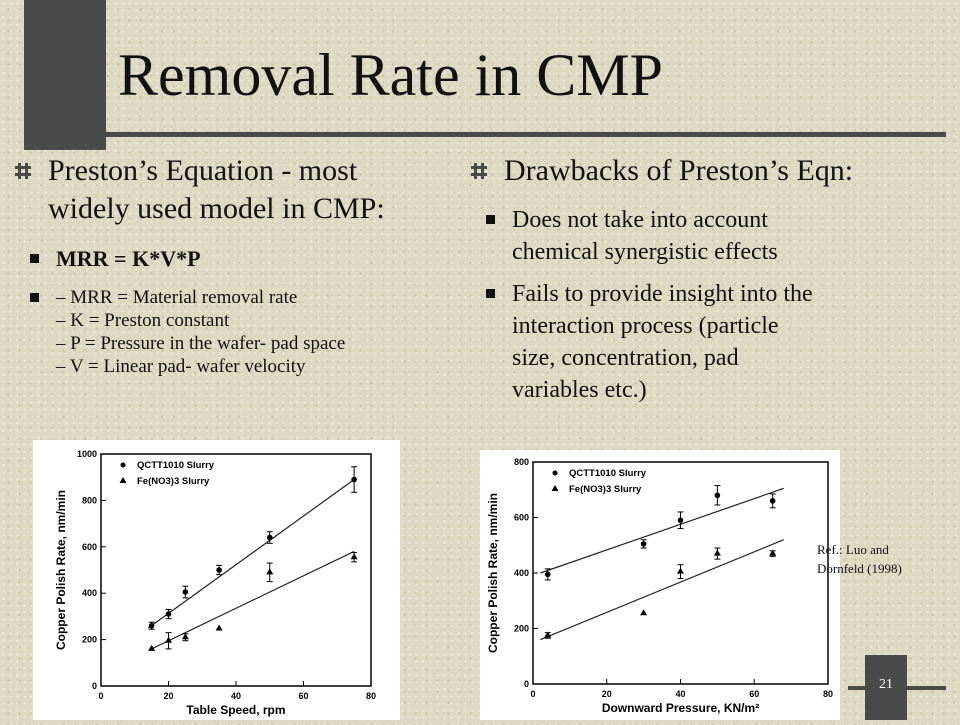 The height and width of the screenshot is (725, 960). What do you see at coordinates (579, 390) in the screenshot?
I see `drawback-2-line: variables etc.)` at bounding box center [579, 390].